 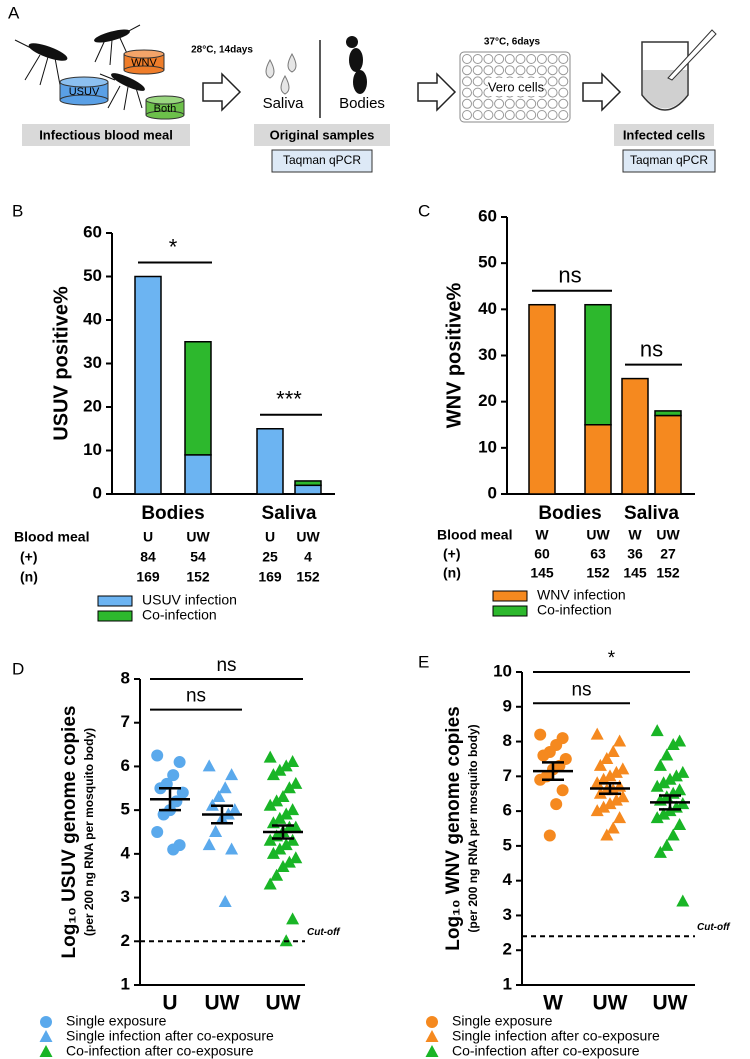 What do you see at coordinates (283, 832) in the screenshot?
I see `sem-bar` at bounding box center [283, 832].